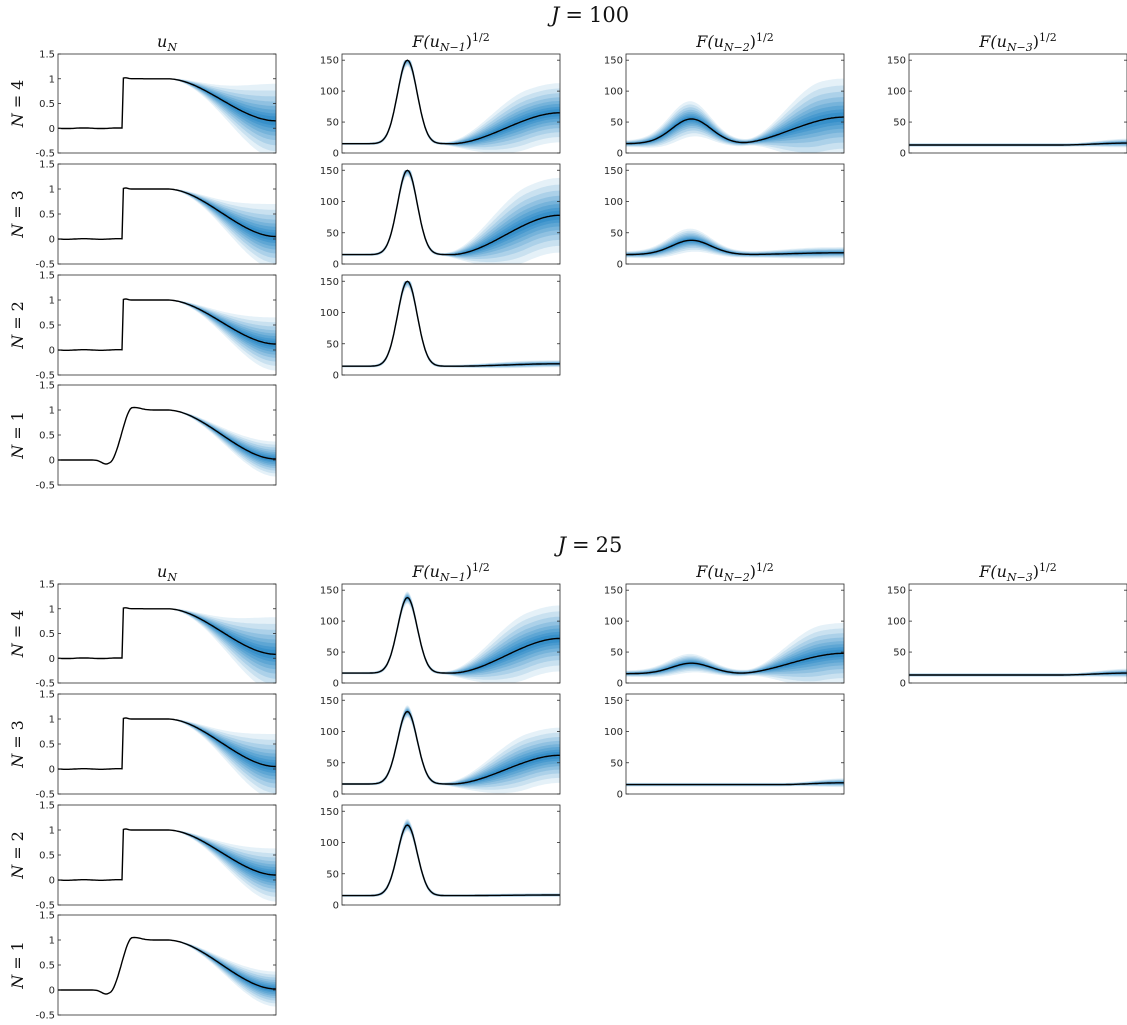  What do you see at coordinates (425, 41) in the screenshot?
I see `col-base: F(u` at bounding box center [425, 41].